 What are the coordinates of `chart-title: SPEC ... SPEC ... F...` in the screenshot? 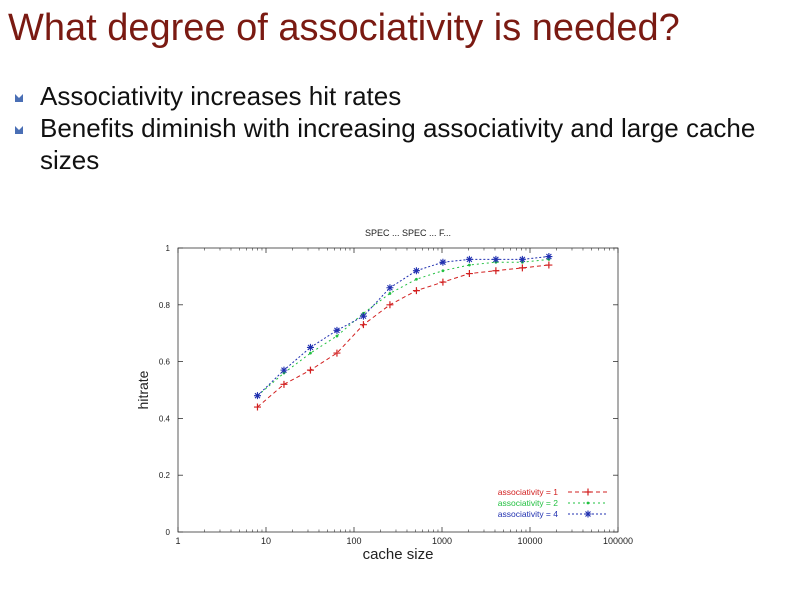 It's located at (408, 233).